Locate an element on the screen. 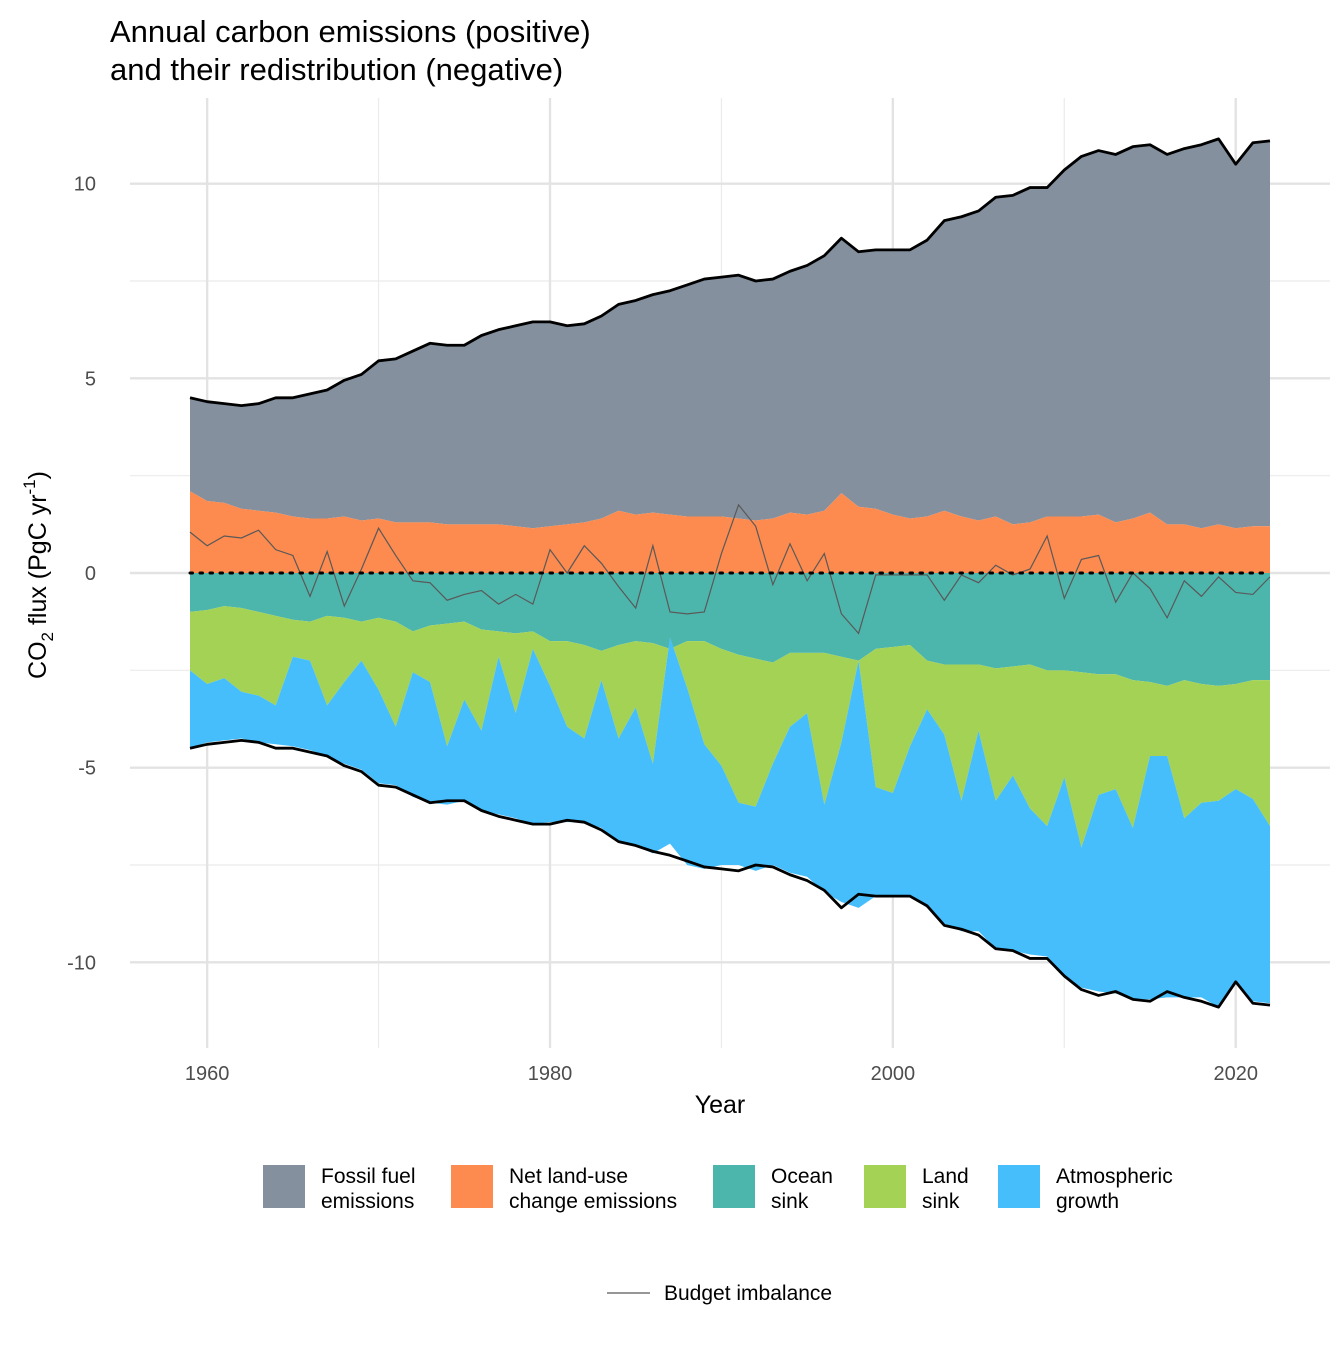 This screenshot has width=1344, height=1349. area-ocean-sink is located at coordinates (730, 629).